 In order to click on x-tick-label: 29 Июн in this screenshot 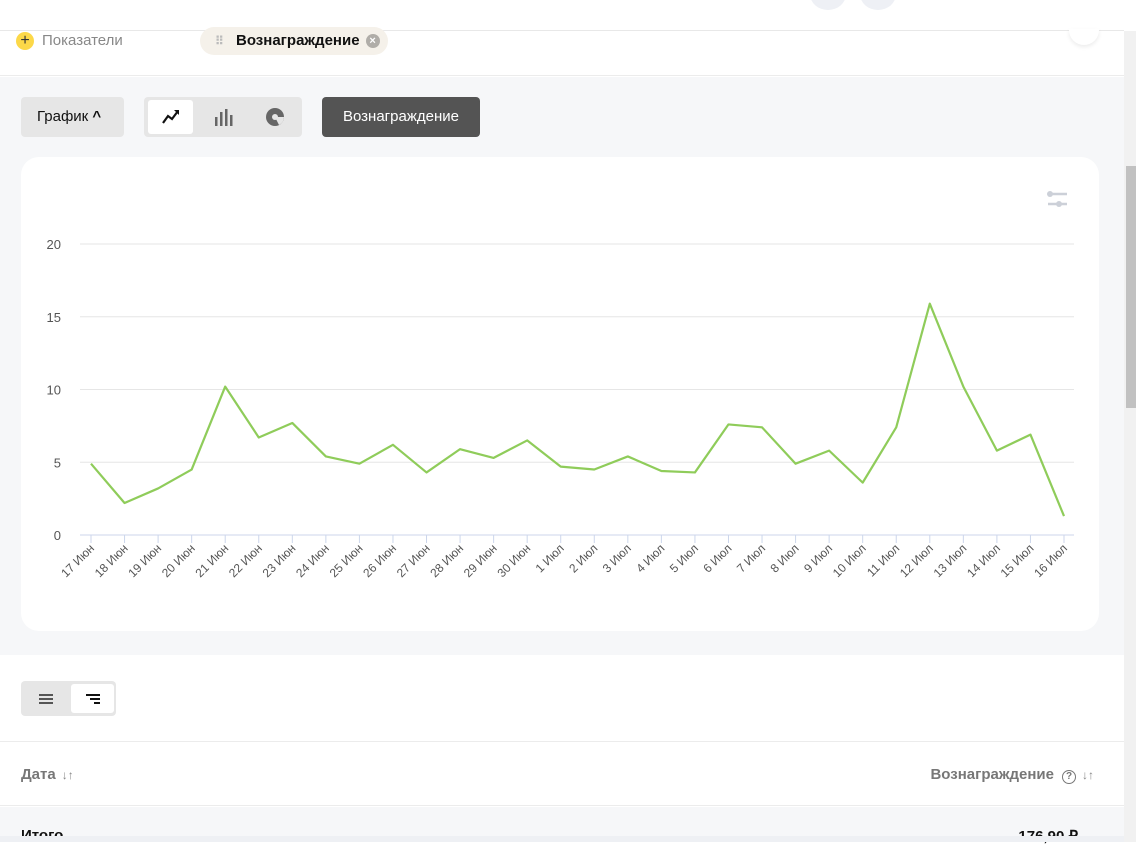, I will do `click(480, 560)`.